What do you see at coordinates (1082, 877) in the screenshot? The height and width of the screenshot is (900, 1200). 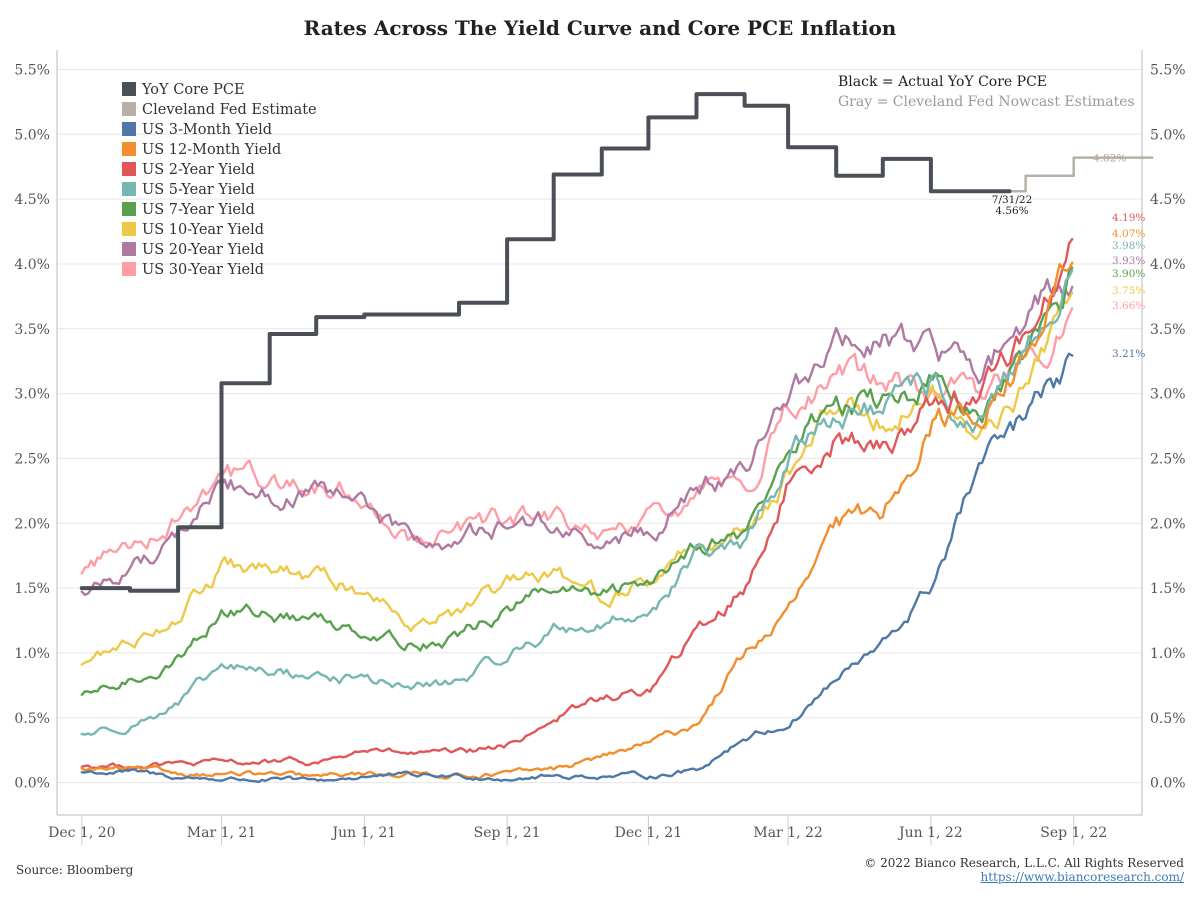 I see `website-link: https://www.biancoresearch.com/` at bounding box center [1082, 877].